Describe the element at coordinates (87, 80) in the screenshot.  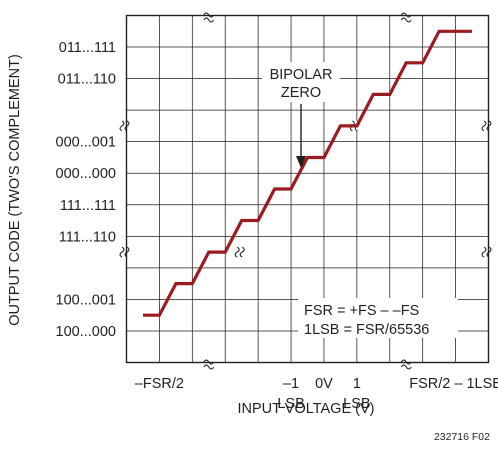
I see `y-tick-label: 011...110` at that location.